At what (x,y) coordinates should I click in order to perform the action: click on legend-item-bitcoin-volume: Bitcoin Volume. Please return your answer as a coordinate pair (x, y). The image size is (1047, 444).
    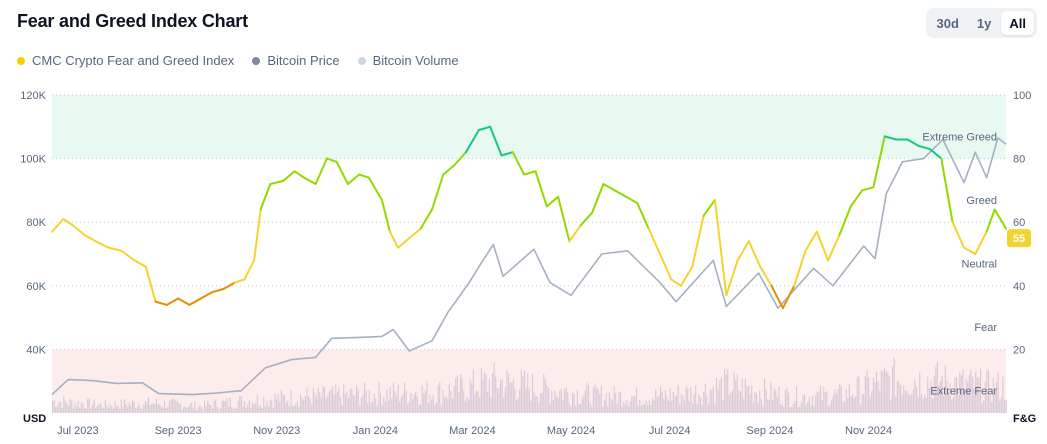
    Looking at the image, I should click on (408, 60).